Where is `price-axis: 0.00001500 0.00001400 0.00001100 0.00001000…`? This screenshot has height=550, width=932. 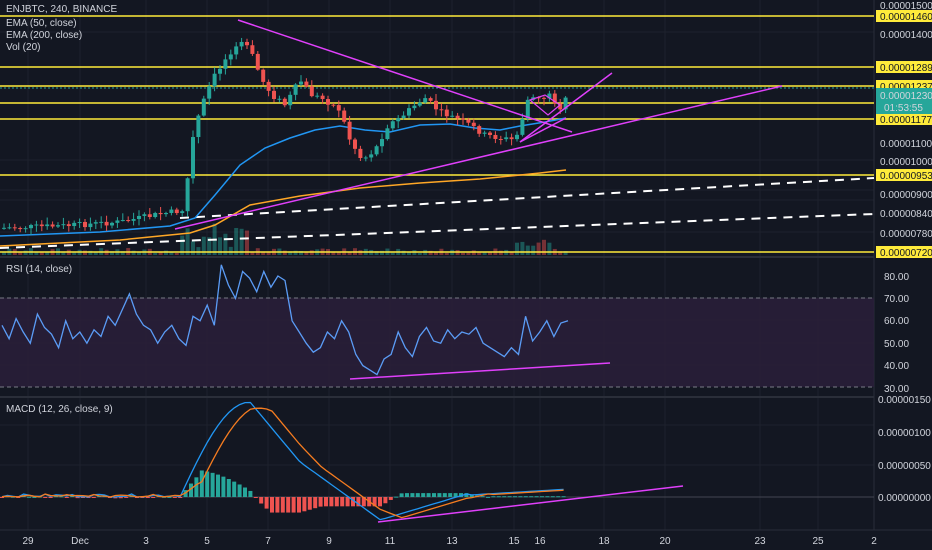 price-axis: 0.00001500 0.00001400 0.00001100 0.00001000… is located at coordinates (904, 130).